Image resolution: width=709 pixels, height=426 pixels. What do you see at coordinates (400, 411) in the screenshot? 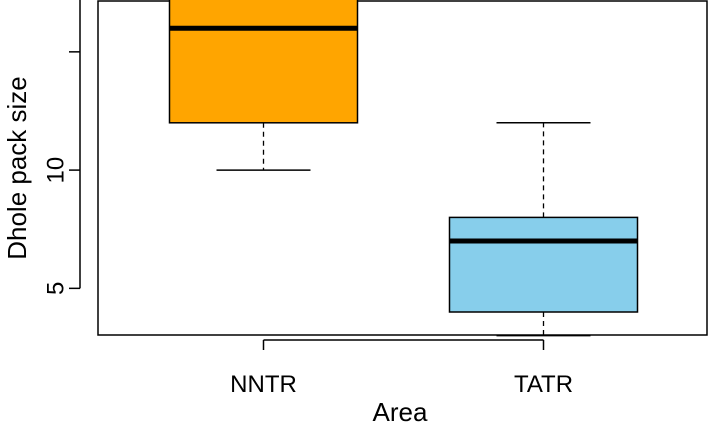
I see `x-axis-label: Area` at bounding box center [400, 411].